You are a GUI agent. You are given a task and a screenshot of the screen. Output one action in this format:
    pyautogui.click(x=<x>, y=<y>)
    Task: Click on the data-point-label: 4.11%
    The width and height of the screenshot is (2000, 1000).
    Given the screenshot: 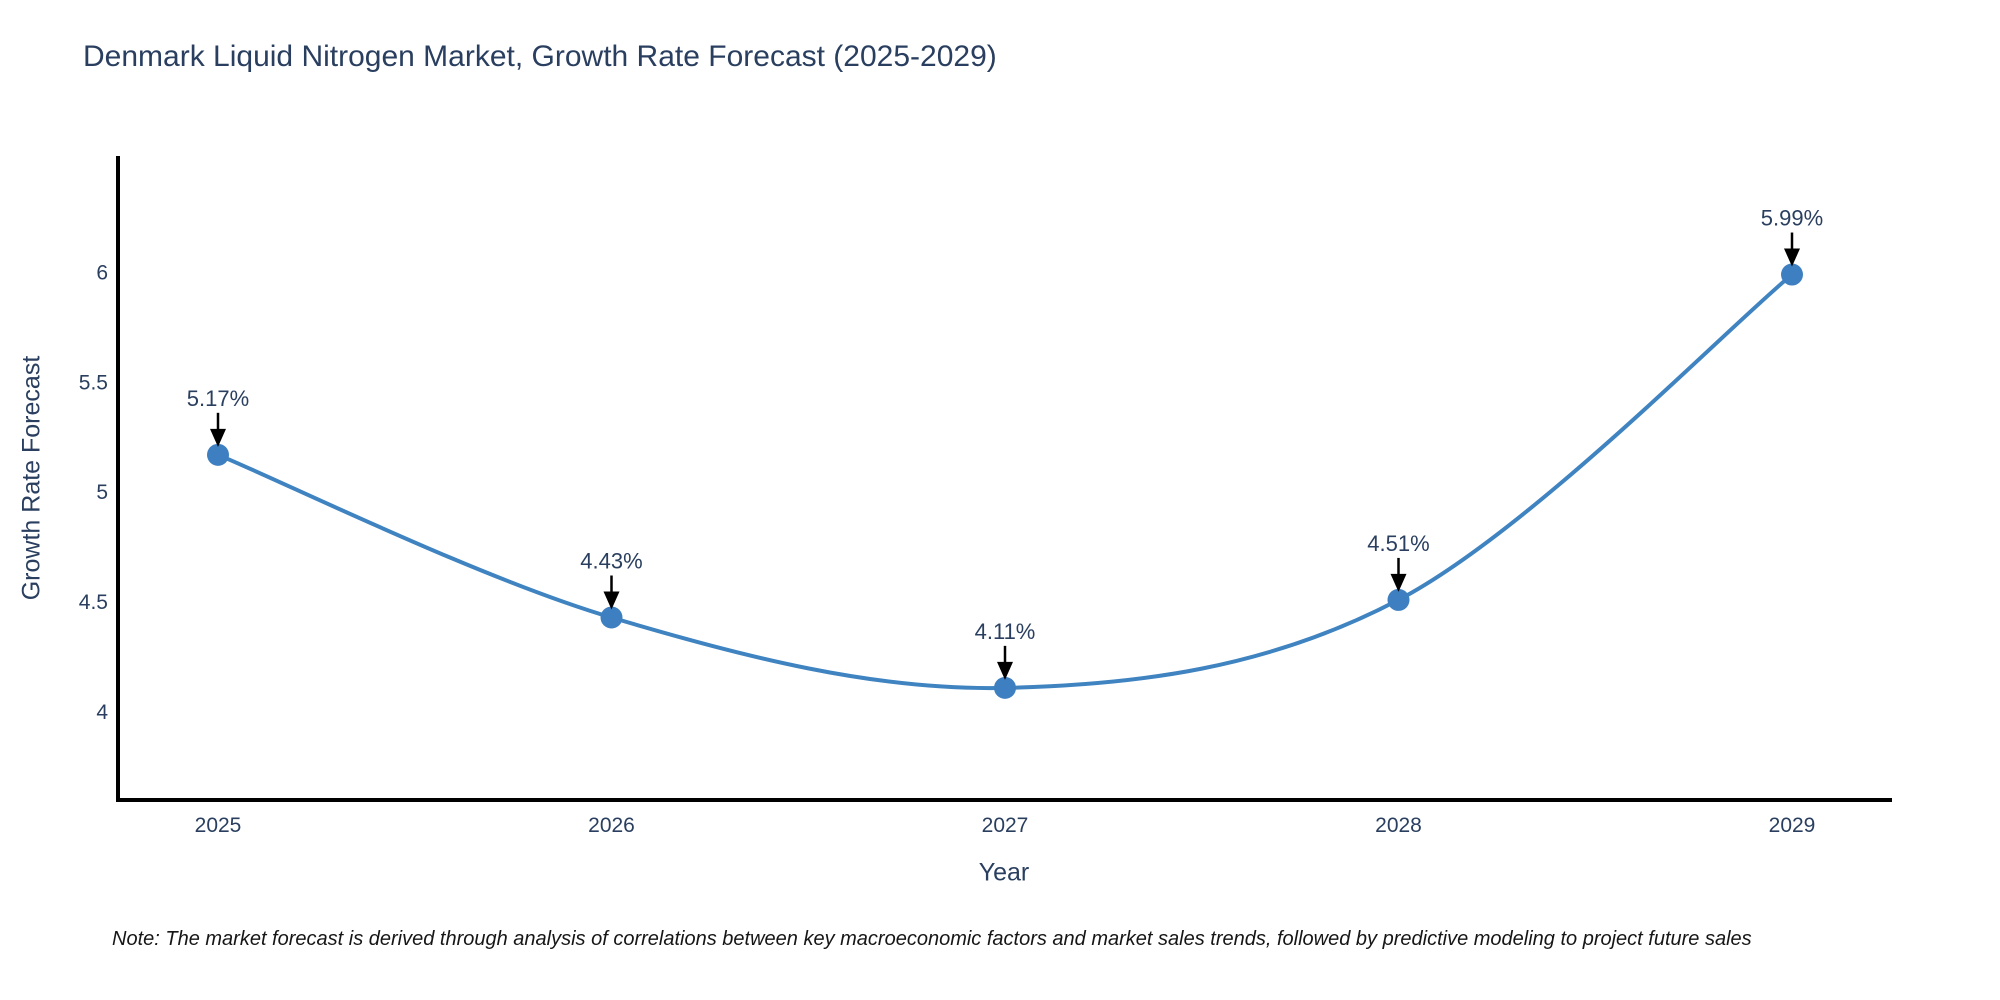 What is the action you would take?
    pyautogui.click(x=1005, y=631)
    